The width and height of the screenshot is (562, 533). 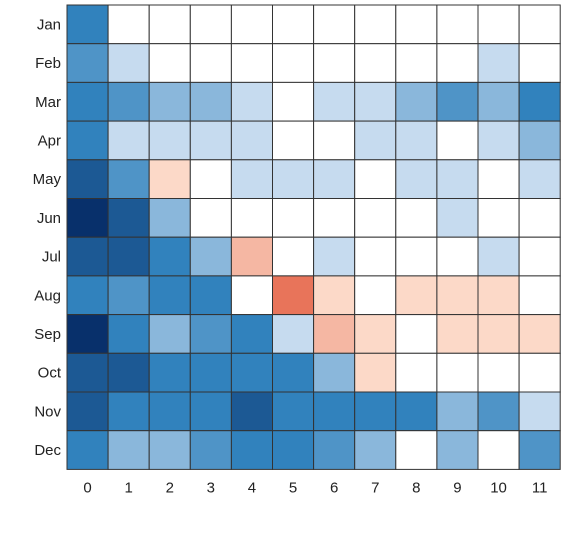 What do you see at coordinates (211, 487) in the screenshot?
I see `x-tick-label: 3` at bounding box center [211, 487].